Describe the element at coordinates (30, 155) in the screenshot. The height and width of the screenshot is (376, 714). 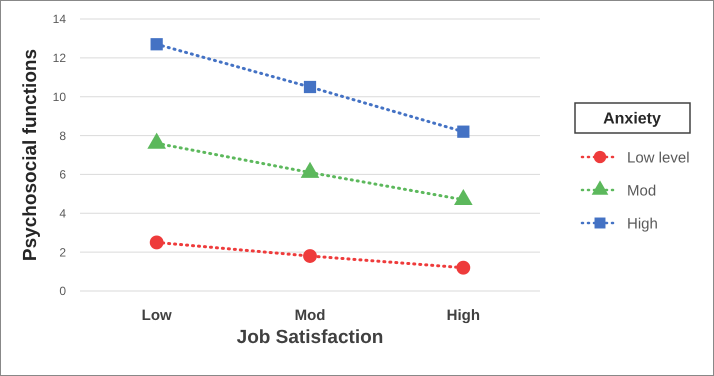
I see `y-axis-title: Psychosocial functions` at that location.